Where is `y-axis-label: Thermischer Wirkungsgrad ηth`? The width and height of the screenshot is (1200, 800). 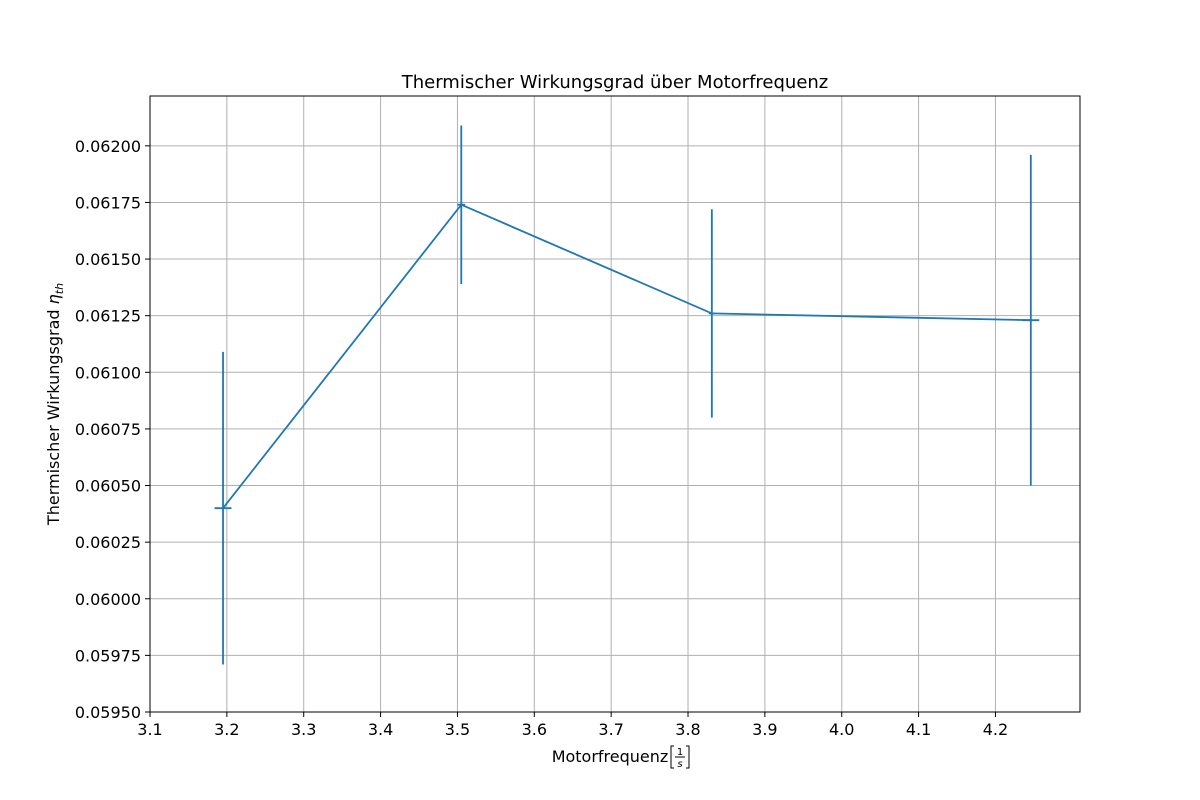 y-axis-label: Thermischer Wirkungsgrad ηth is located at coordinates (55, 404).